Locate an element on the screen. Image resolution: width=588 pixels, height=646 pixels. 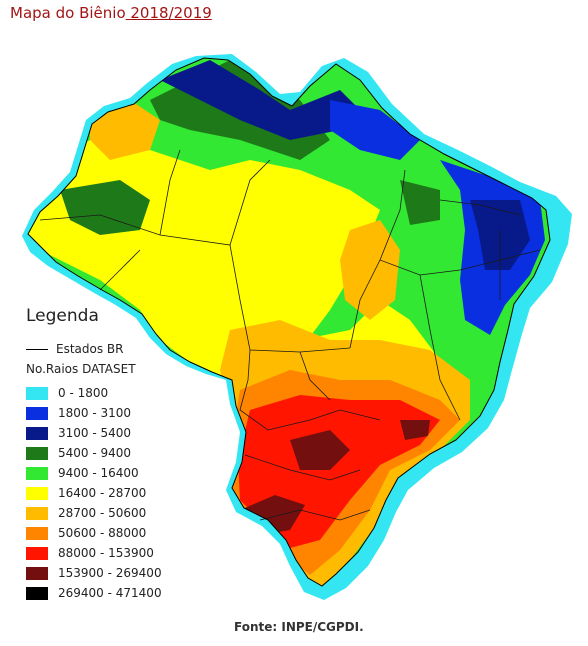
legend-title: Legenda is located at coordinates (62, 316).